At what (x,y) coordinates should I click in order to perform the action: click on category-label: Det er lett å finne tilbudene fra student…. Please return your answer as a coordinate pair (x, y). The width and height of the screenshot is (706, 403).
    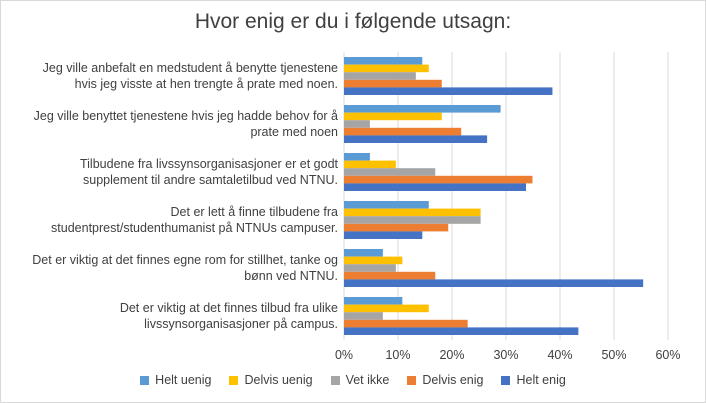
    Looking at the image, I should click on (183, 220).